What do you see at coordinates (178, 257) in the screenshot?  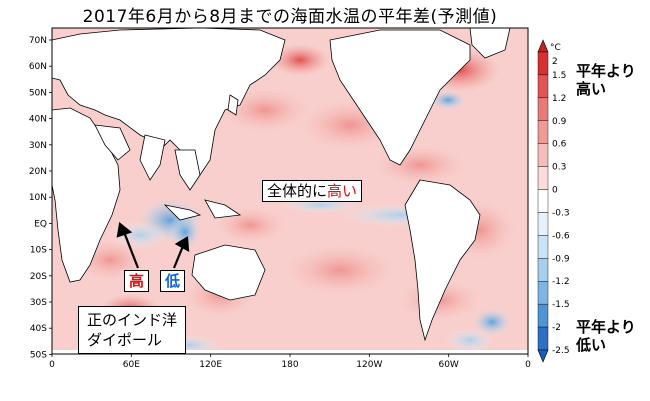 I see `arrow-low` at bounding box center [178, 257].